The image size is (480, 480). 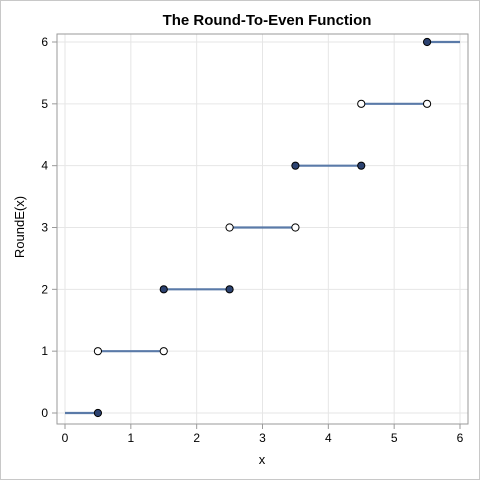 I want to click on y-tick-label: 3, so click(x=44, y=228).